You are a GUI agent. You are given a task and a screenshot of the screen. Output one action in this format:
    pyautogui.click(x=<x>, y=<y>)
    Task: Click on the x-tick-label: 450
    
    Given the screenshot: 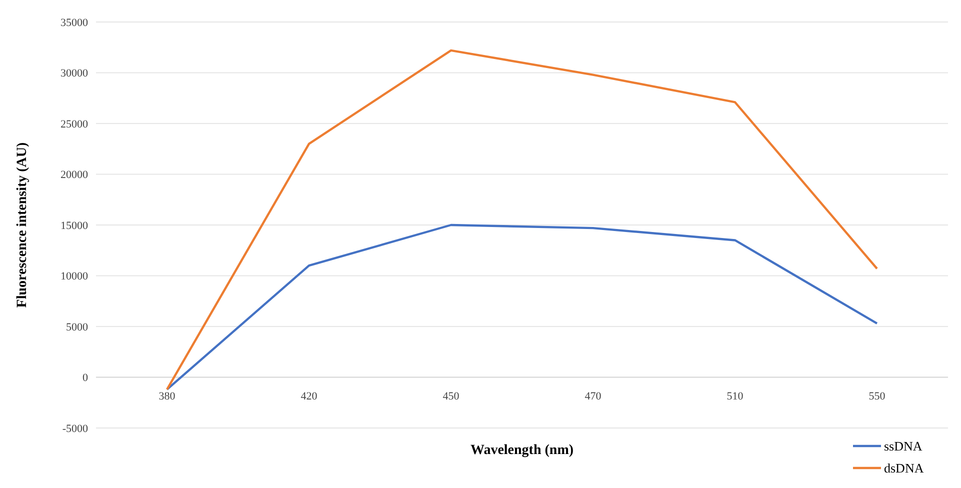 What is the action you would take?
    pyautogui.click(x=451, y=396)
    